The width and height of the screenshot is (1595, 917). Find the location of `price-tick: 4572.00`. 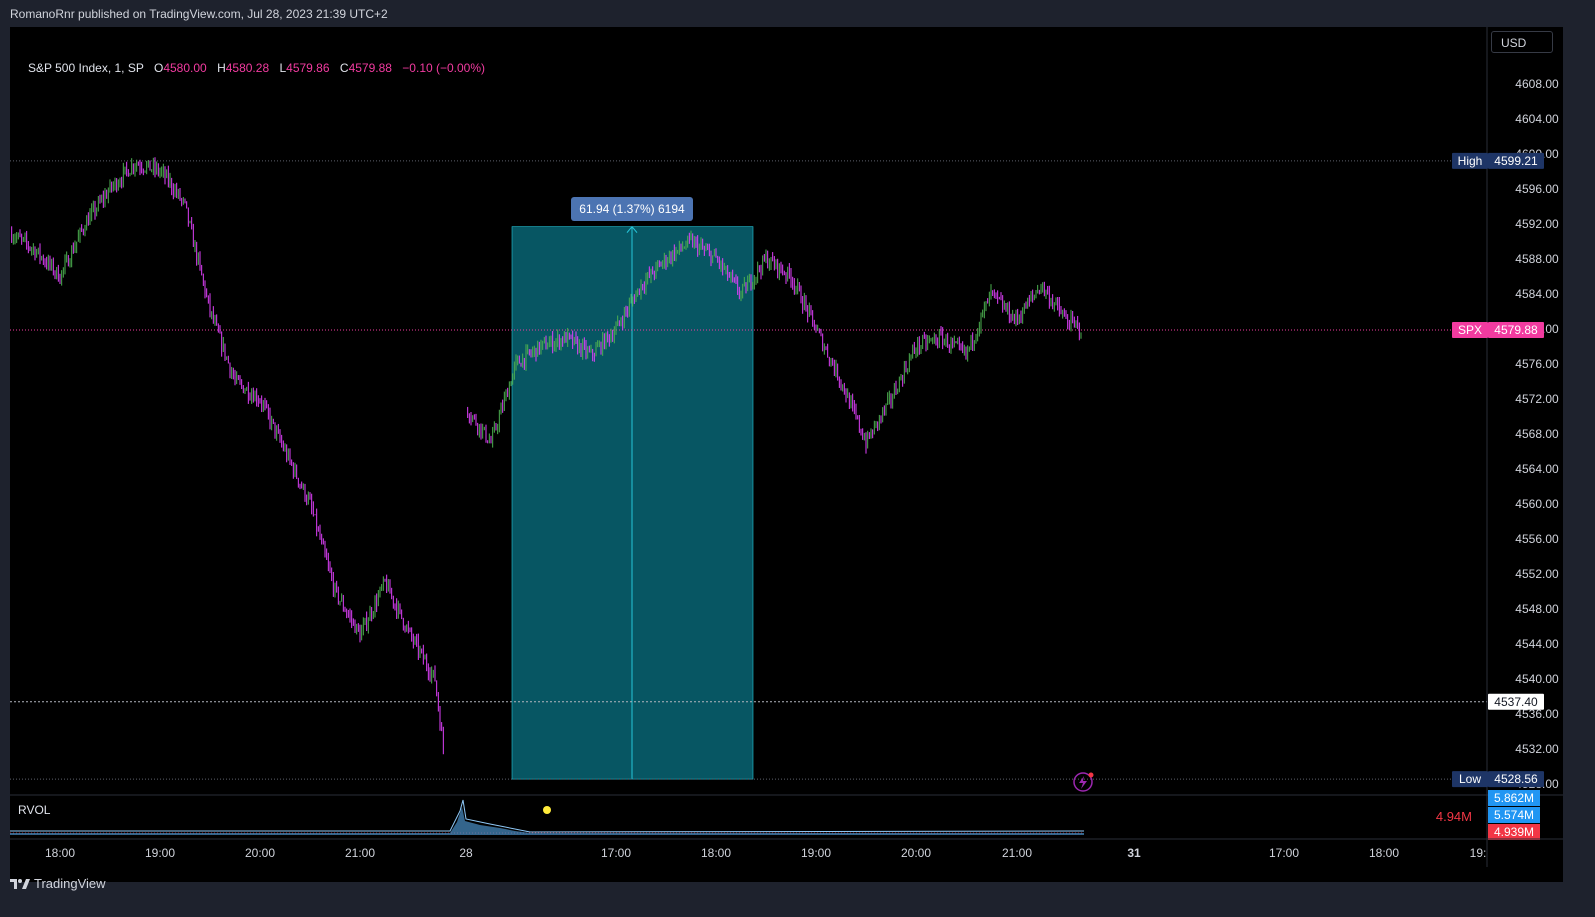

price-tick: 4572.00 is located at coordinates (1537, 399).